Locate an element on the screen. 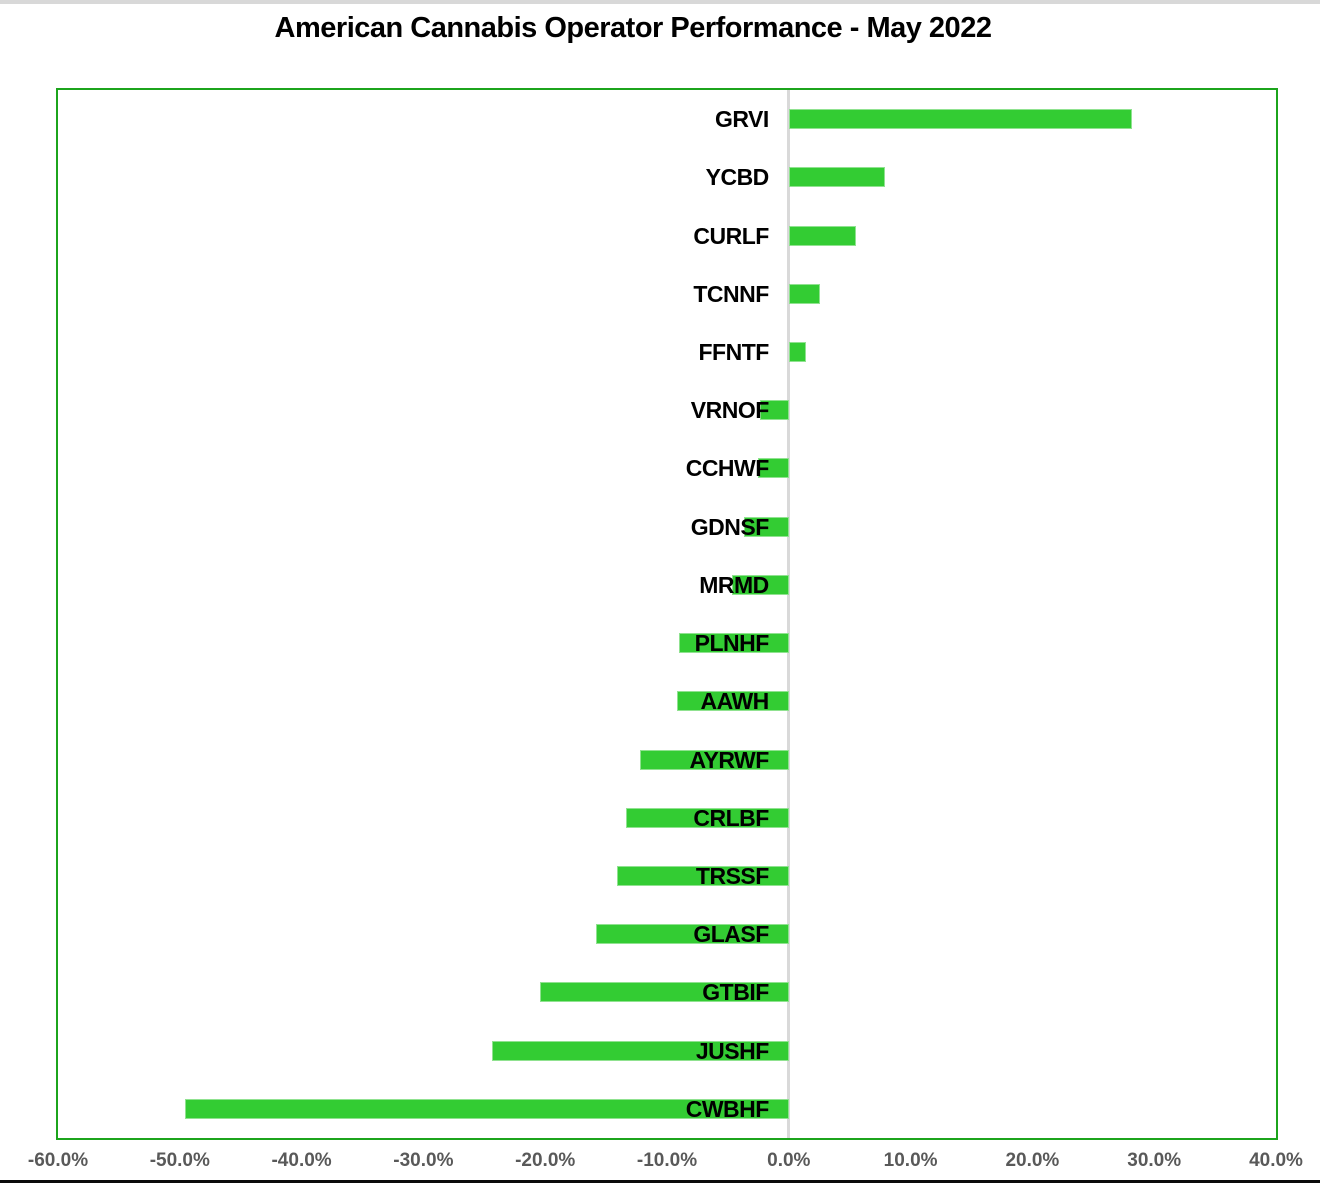 This screenshot has width=1320, height=1183. bar-curlf is located at coordinates (822, 235).